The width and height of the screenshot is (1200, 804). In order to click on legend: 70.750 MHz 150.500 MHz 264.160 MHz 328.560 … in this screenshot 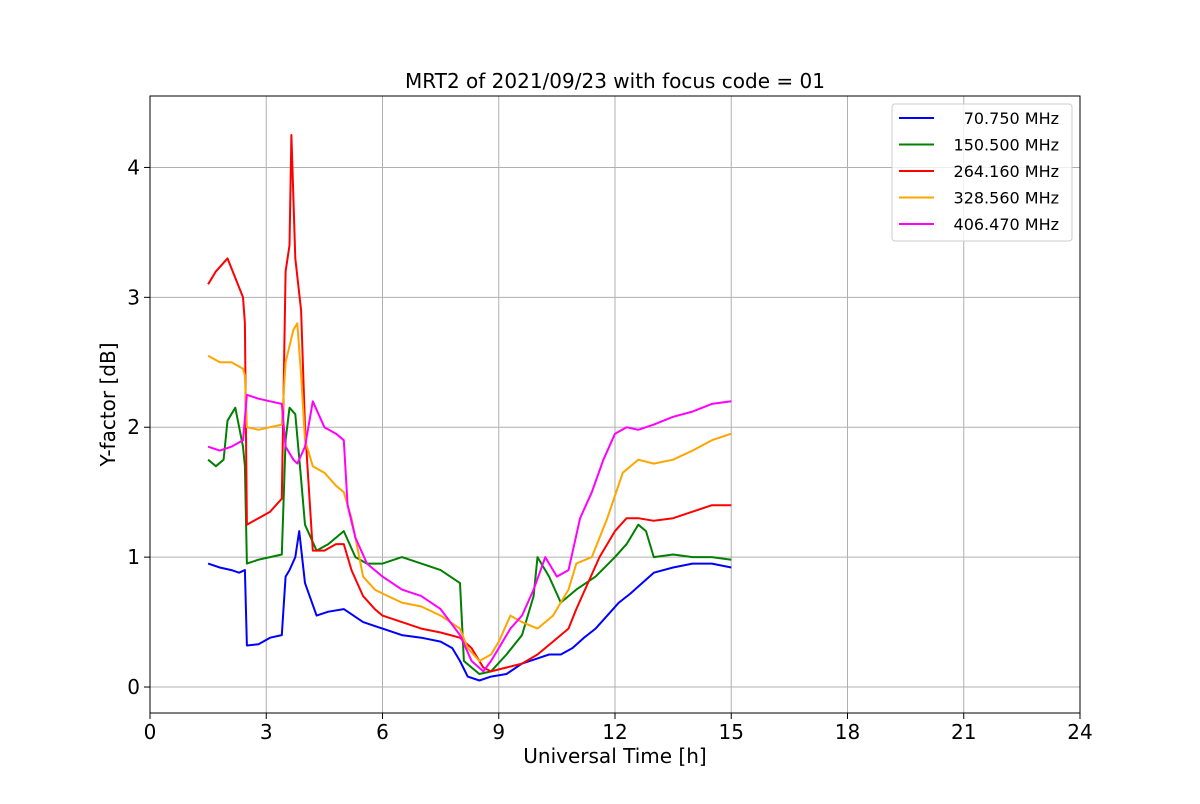, I will do `click(982, 172)`.